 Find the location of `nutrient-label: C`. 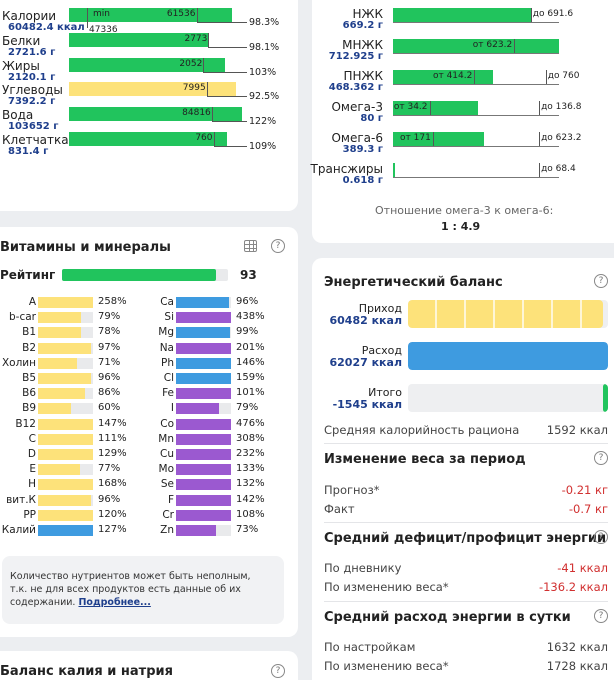

nutrient-label: C is located at coordinates (32, 438).